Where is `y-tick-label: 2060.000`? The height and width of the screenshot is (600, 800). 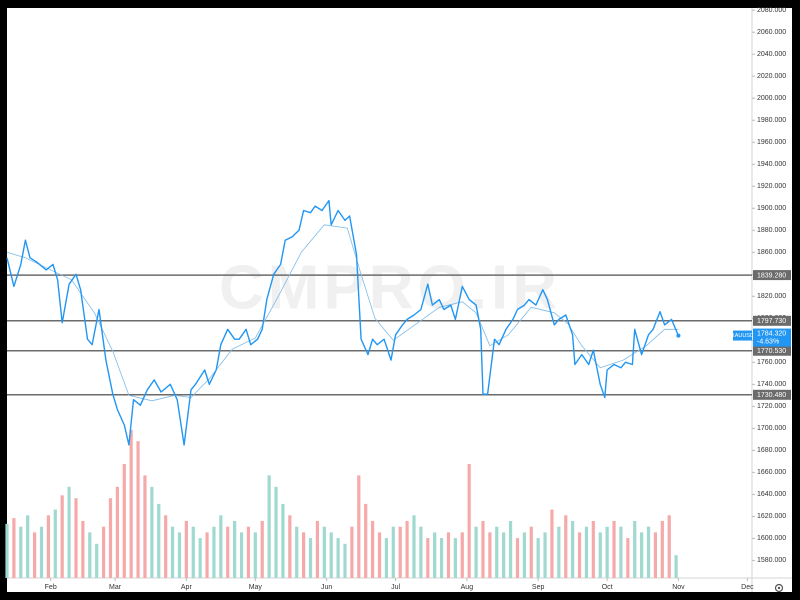
y-tick-label: 2060.000 is located at coordinates (771, 32).